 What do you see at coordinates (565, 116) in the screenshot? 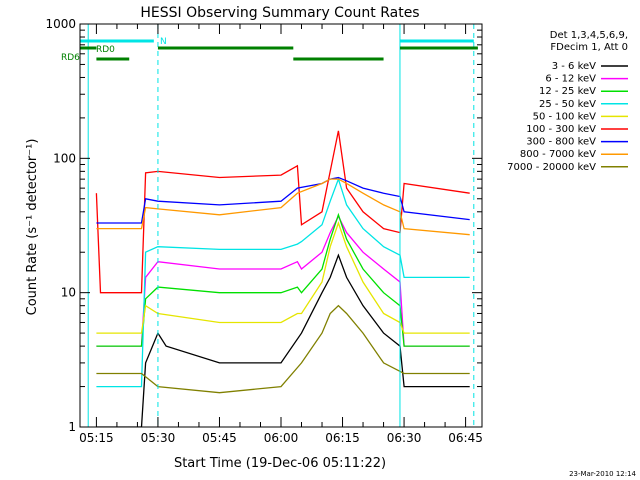
I see `legend-entry-label: 50 - 100 keV` at bounding box center [565, 116].